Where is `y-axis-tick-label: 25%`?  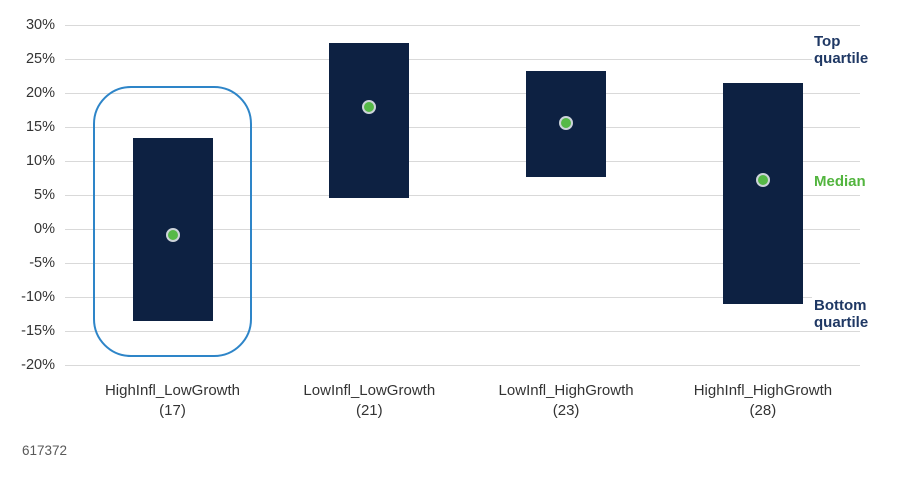 y-axis-tick-label: 25% is located at coordinates (40, 59).